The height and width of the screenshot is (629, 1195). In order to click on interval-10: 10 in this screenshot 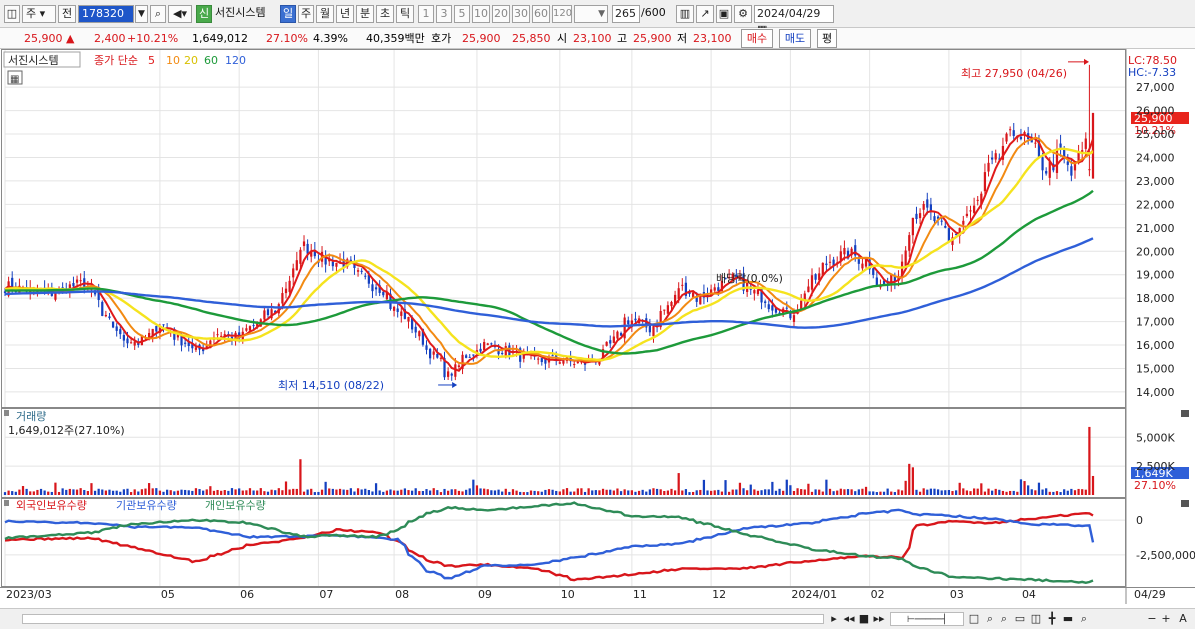, I will do `click(481, 14)`.